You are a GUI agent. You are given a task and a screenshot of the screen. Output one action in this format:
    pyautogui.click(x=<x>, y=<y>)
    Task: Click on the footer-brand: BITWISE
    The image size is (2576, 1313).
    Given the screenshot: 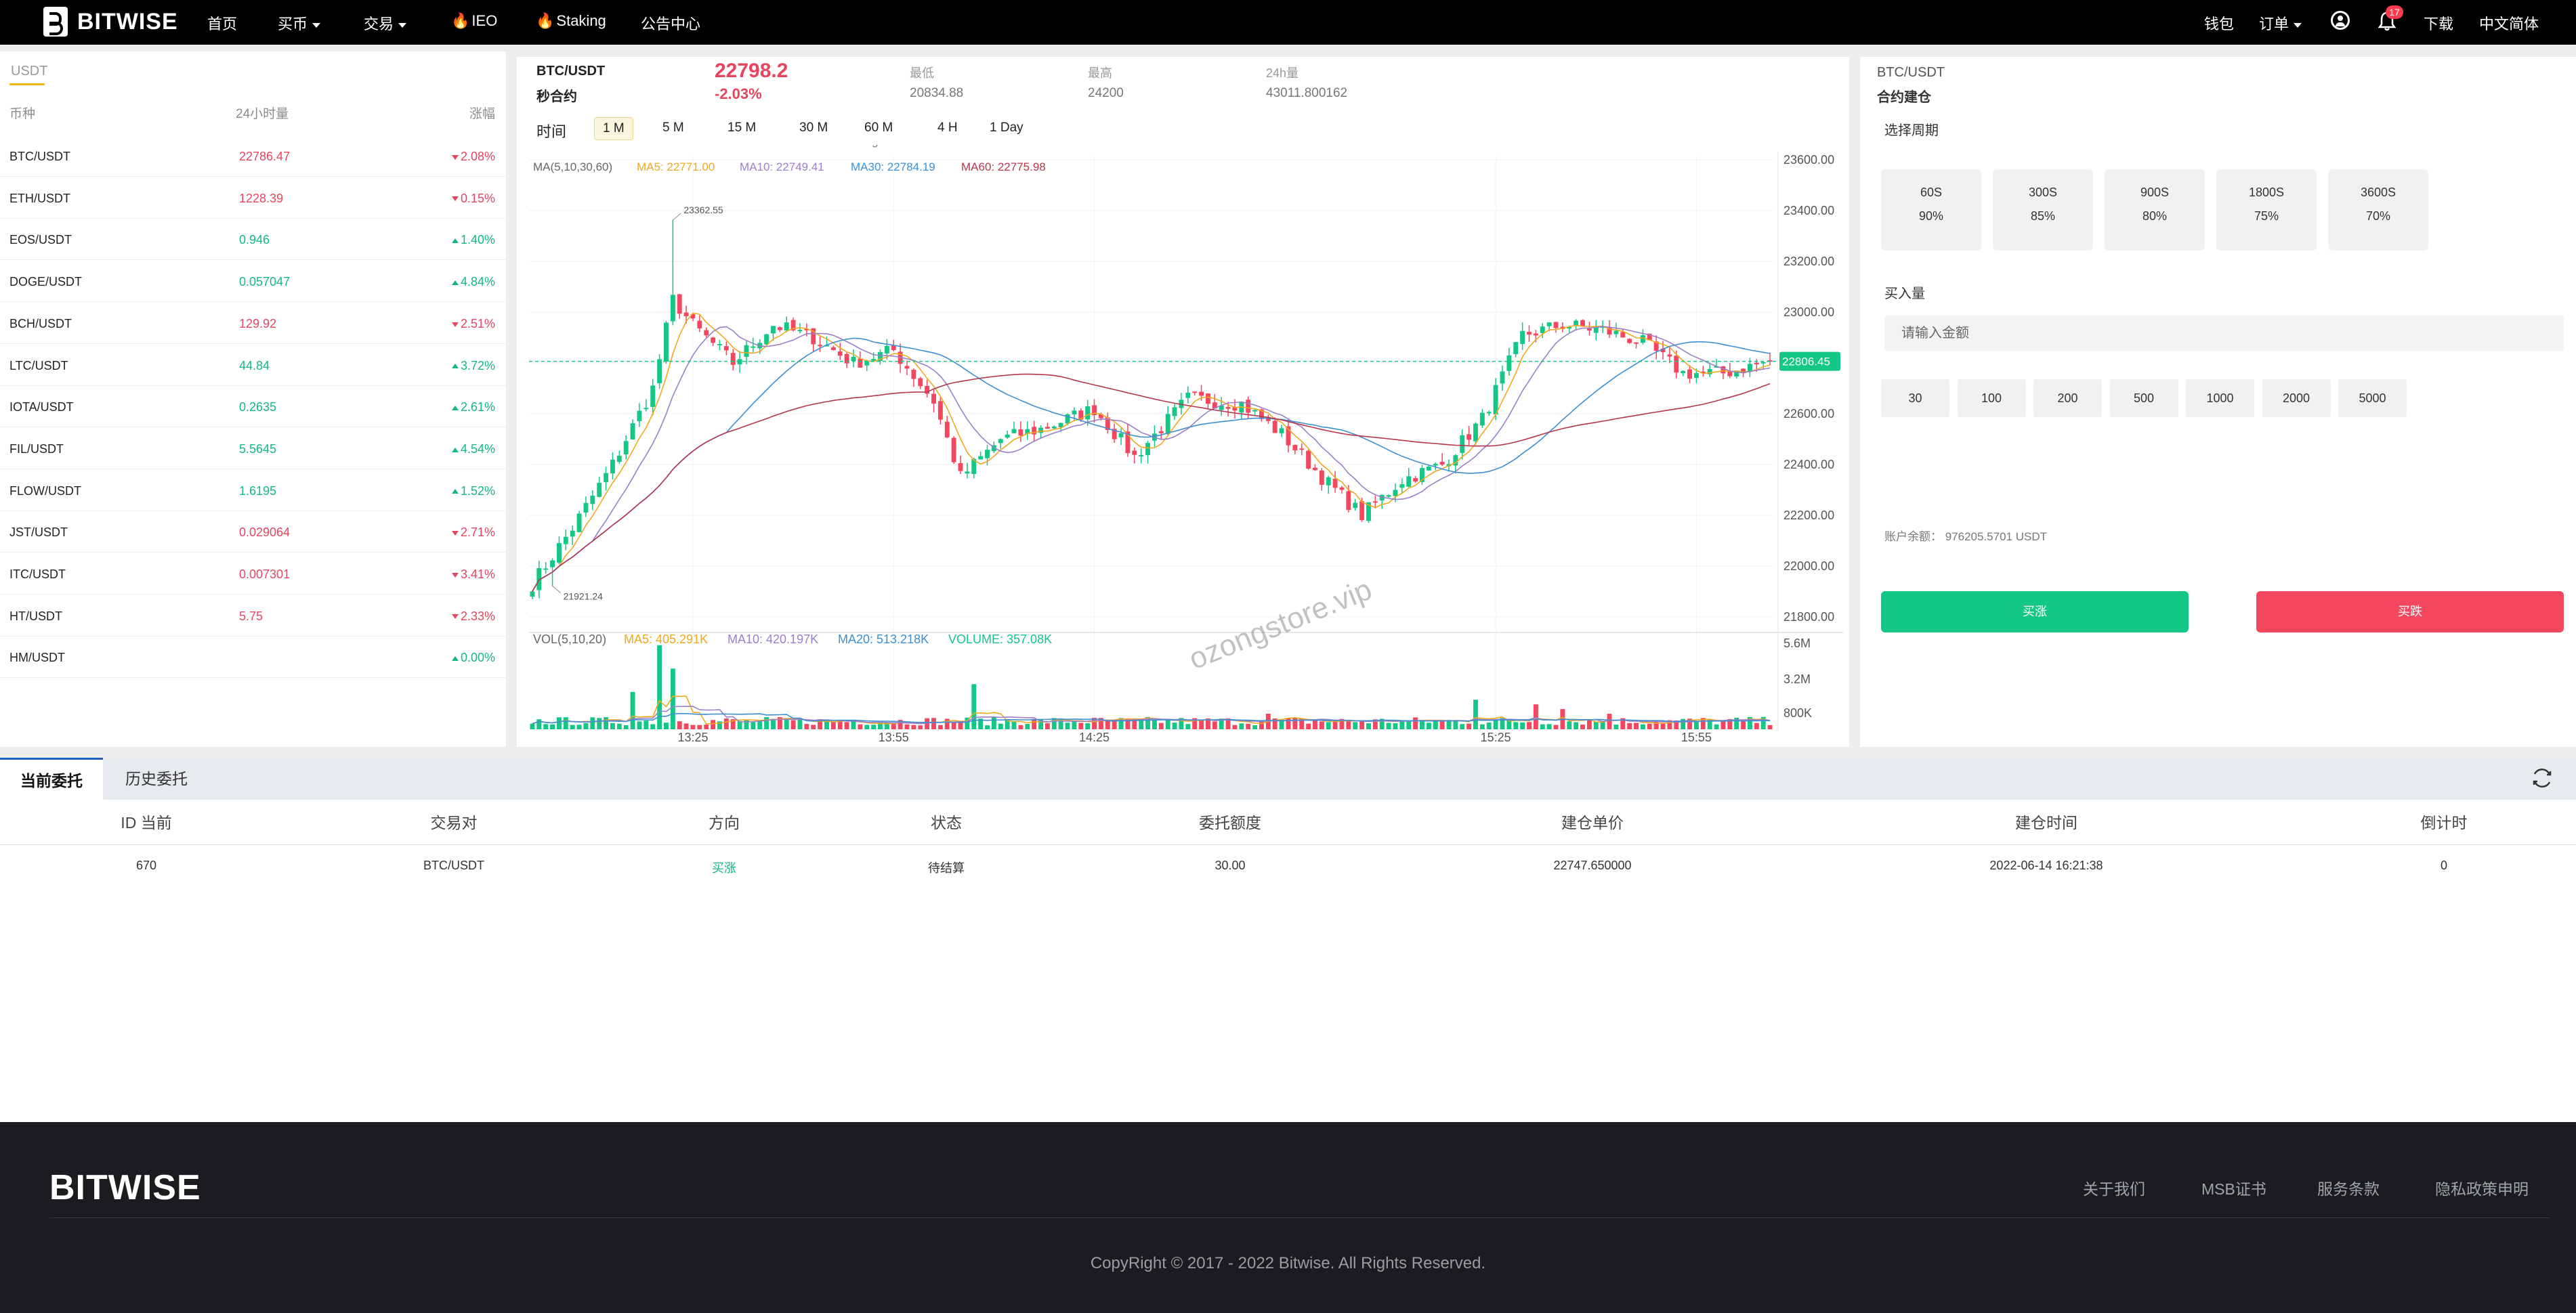 What is the action you would take?
    pyautogui.click(x=125, y=1187)
    